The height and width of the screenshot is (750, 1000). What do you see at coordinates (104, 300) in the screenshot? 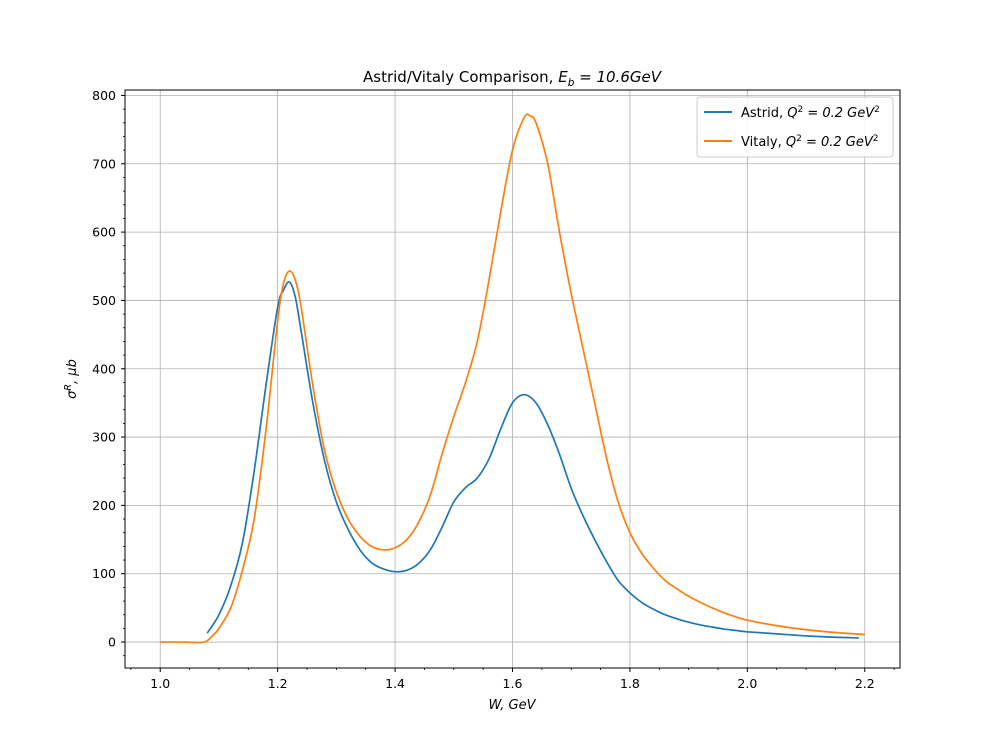
I see `y-tick-label: 500` at bounding box center [104, 300].